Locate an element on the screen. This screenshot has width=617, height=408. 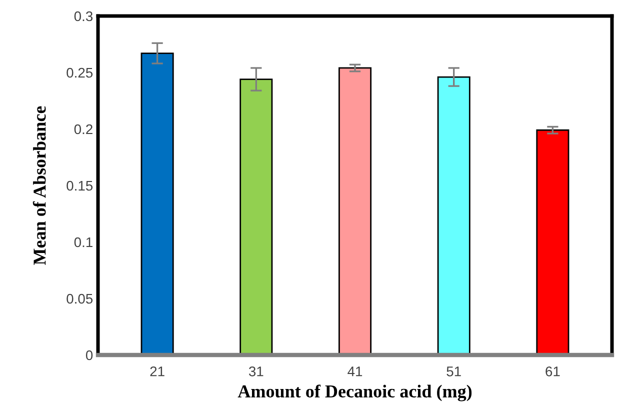
x-tick-label: 61 is located at coordinates (553, 371).